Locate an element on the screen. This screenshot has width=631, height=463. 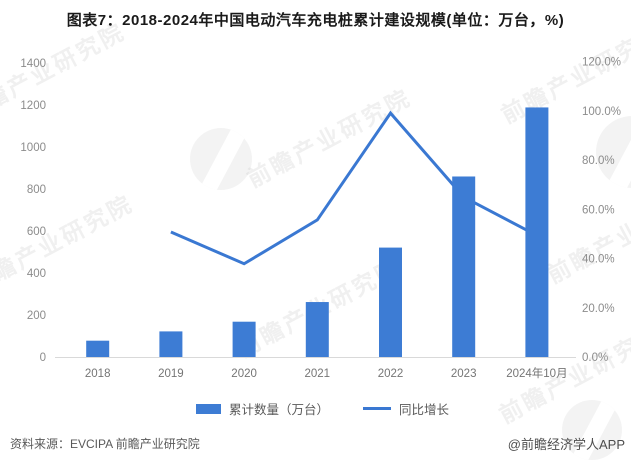
x-axis-tick-label: 2023 is located at coordinates (464, 374).